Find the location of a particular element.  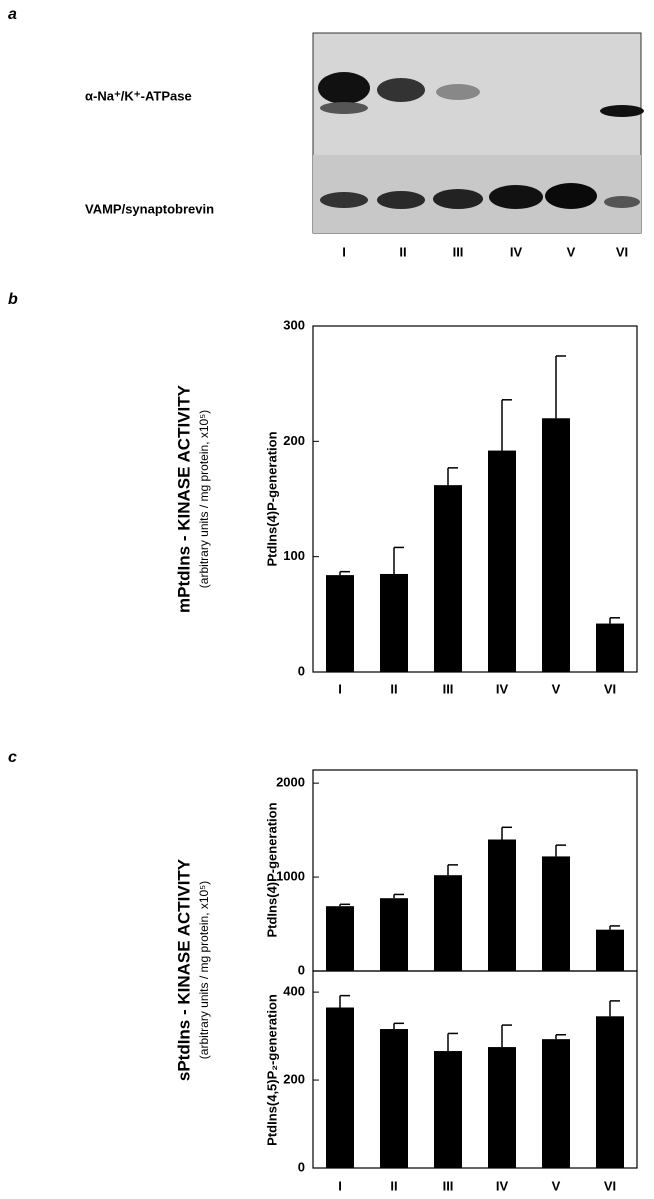

lane-label: I is located at coordinates (344, 251).